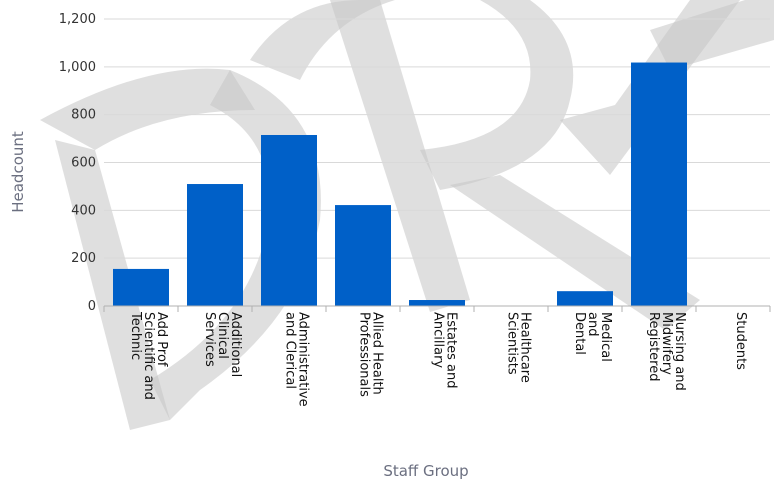 The image size is (774, 484). Describe the element at coordinates (512, 343) in the screenshot. I see `x-category-label-line: Scientists` at that location.